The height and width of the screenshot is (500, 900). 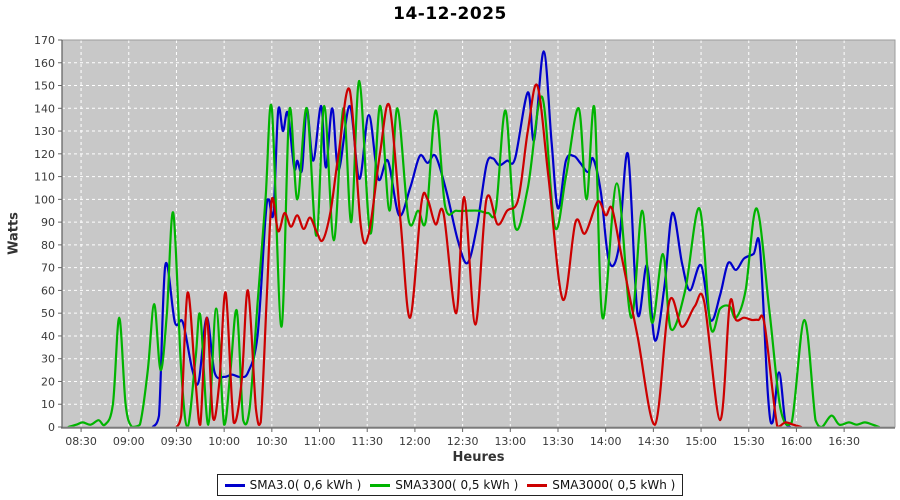 I want to click on svg-text: 11:30, so click(x=367, y=441).